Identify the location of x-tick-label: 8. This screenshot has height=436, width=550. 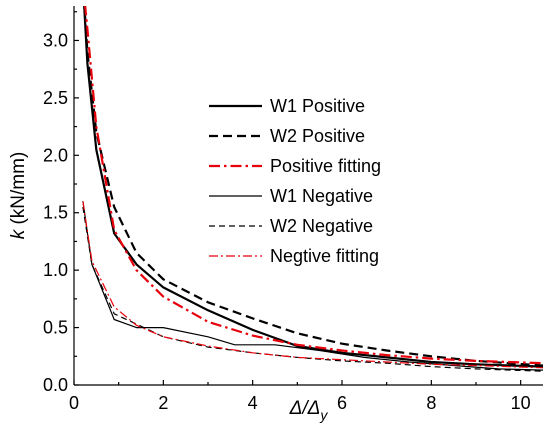
(431, 403).